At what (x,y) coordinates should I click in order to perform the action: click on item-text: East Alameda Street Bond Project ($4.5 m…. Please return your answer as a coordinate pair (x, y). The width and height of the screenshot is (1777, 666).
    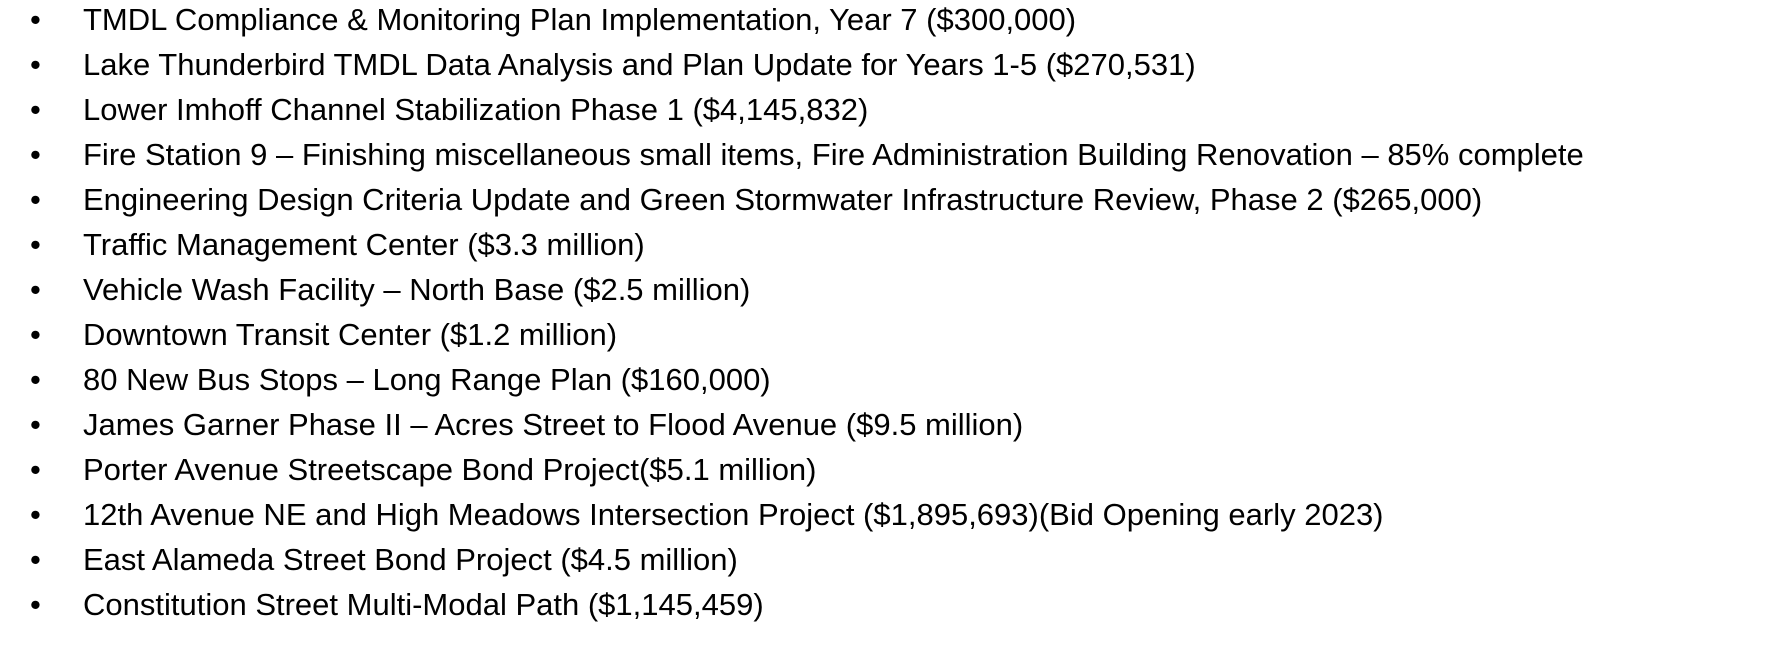
    Looking at the image, I should click on (410, 559).